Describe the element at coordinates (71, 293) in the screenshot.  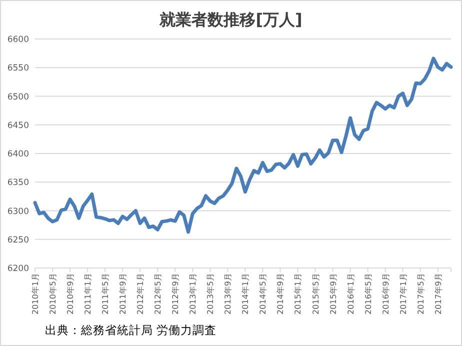
I see `x-tick-label: 2010年9月` at that location.